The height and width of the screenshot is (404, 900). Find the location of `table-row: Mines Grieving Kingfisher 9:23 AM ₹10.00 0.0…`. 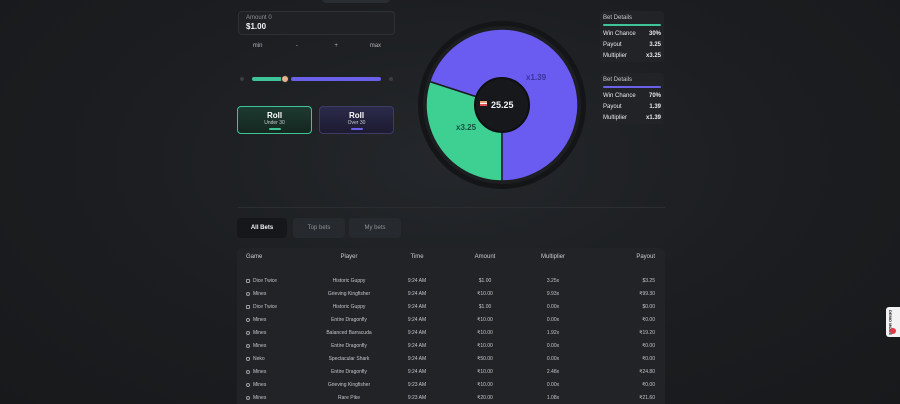

table-row: Mines Grieving Kingfisher 9:23 AM ₹10.00 0.0… is located at coordinates (451, 388).